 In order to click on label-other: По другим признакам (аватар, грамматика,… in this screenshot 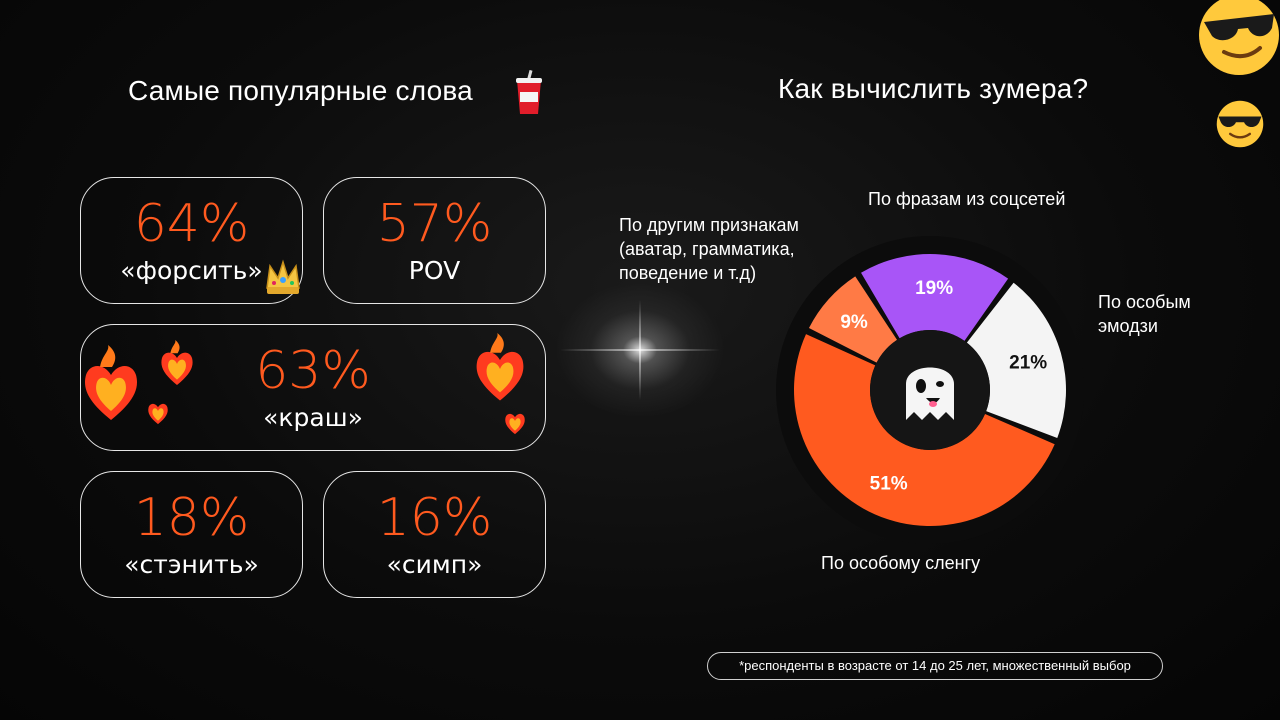, I will do `click(729, 249)`.